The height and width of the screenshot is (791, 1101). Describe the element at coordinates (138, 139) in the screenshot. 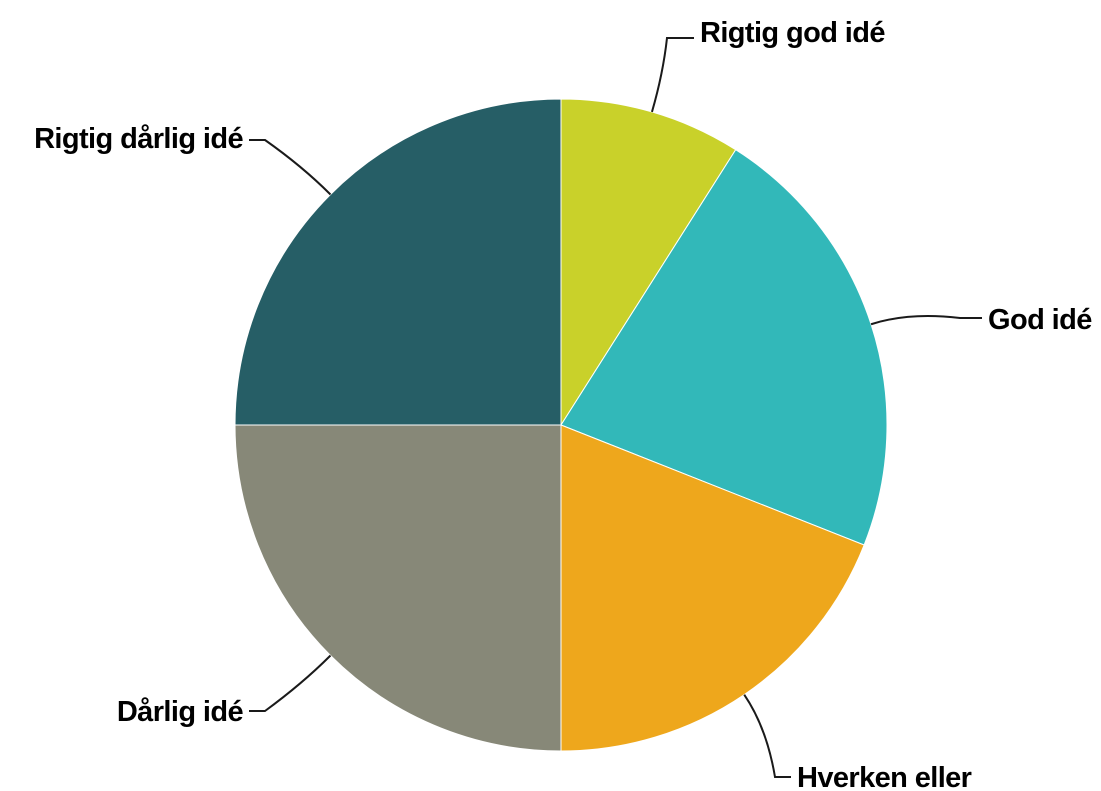

I see `slice-label-5: Rigtig dårlig idé` at that location.